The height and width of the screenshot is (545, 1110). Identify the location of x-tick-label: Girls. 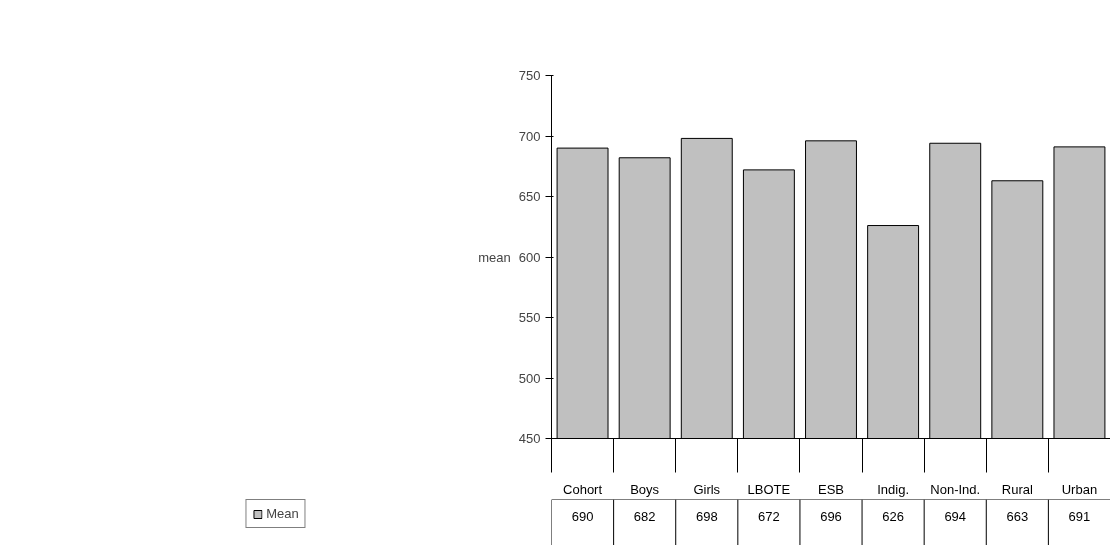
(707, 489).